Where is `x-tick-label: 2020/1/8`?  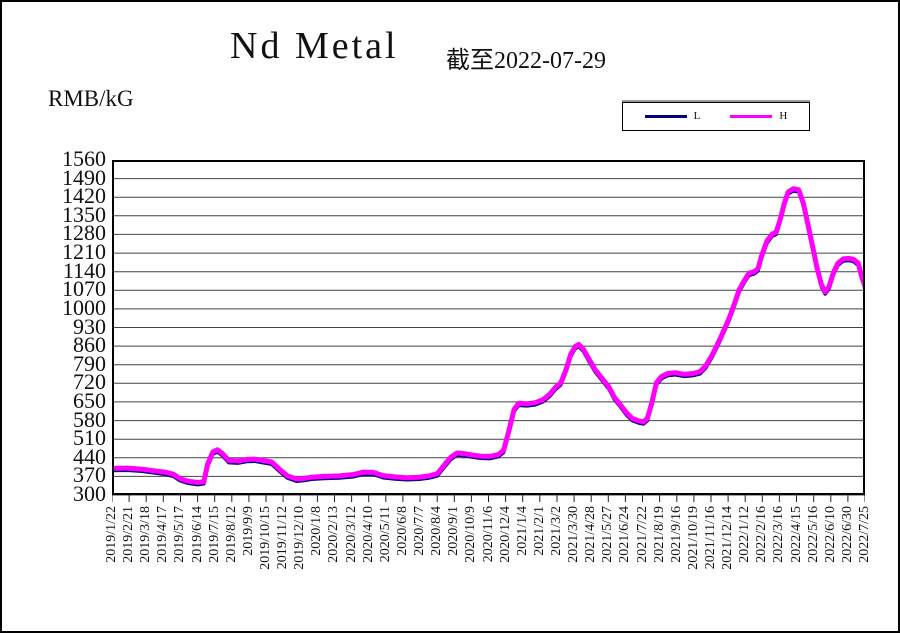 x-tick-label: 2020/1/8 is located at coordinates (317, 531).